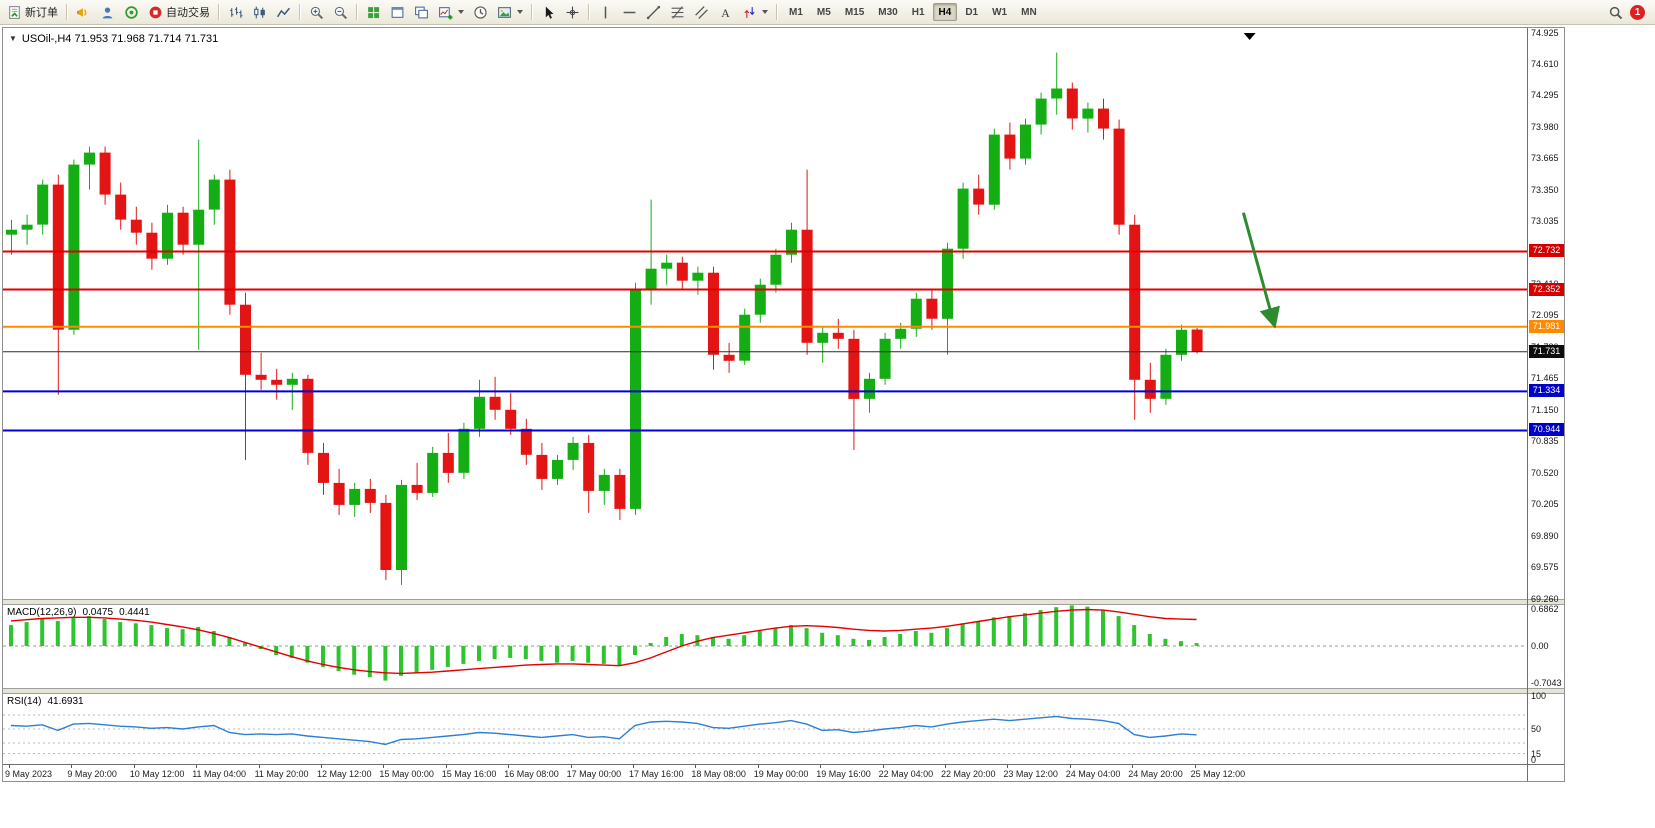  I want to click on mql5-service-button, so click(131, 12).